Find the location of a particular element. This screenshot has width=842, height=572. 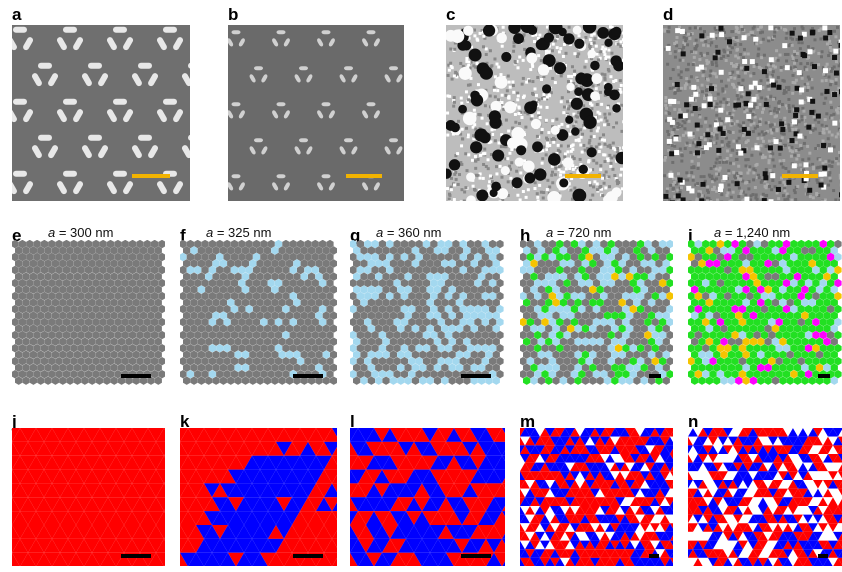

panel-label-b: b is located at coordinates (233, 14).